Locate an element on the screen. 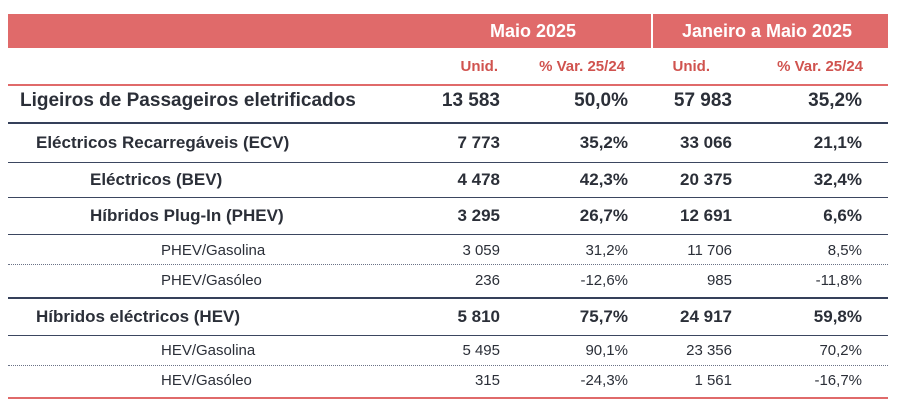 The image size is (900, 403). col-units-may: Unid. is located at coordinates (479, 66).